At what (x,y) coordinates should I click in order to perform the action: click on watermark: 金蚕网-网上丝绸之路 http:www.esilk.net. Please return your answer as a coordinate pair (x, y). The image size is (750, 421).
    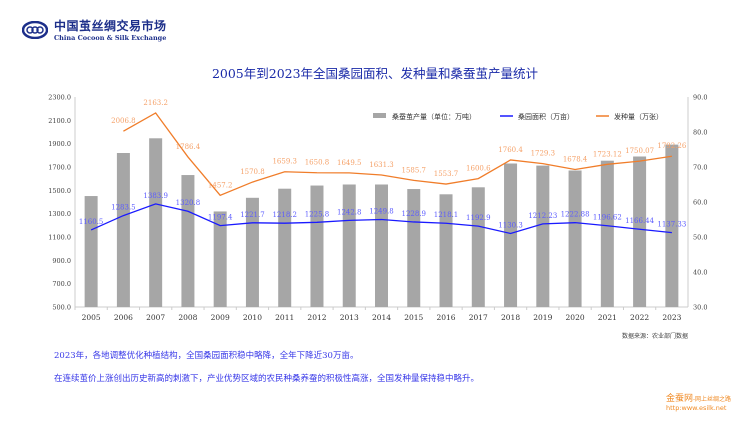
    Looking at the image, I should click on (698, 401).